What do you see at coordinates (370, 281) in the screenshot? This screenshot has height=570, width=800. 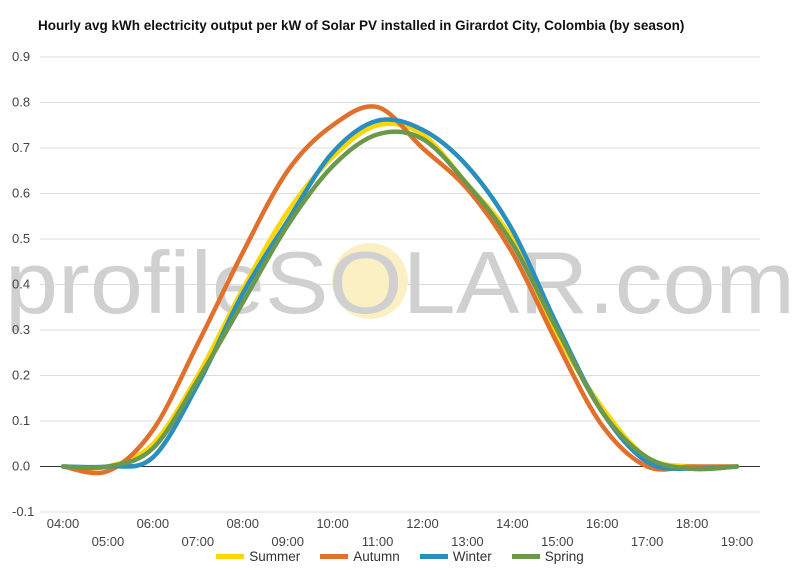 I see `watermark-sun` at bounding box center [370, 281].